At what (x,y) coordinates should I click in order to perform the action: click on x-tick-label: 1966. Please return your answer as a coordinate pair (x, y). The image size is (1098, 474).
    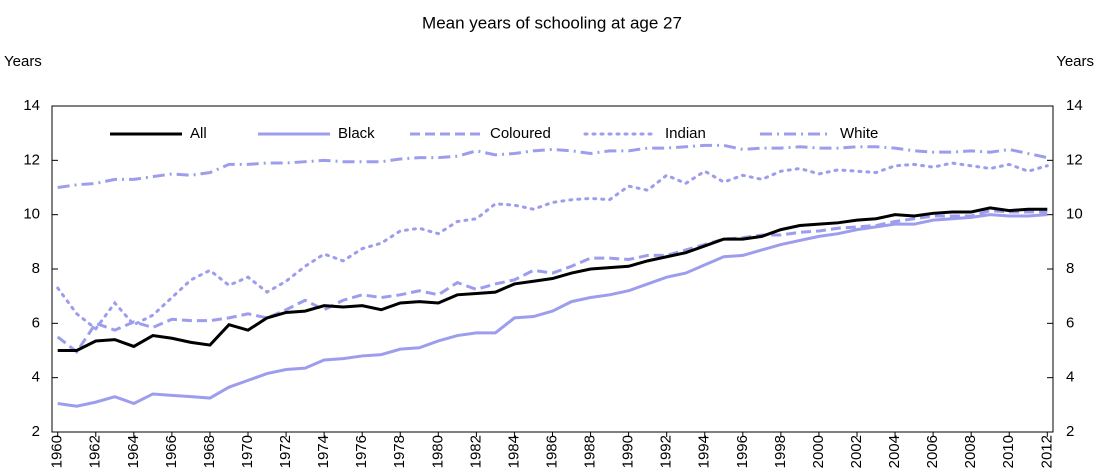
    Looking at the image, I should click on (171, 451).